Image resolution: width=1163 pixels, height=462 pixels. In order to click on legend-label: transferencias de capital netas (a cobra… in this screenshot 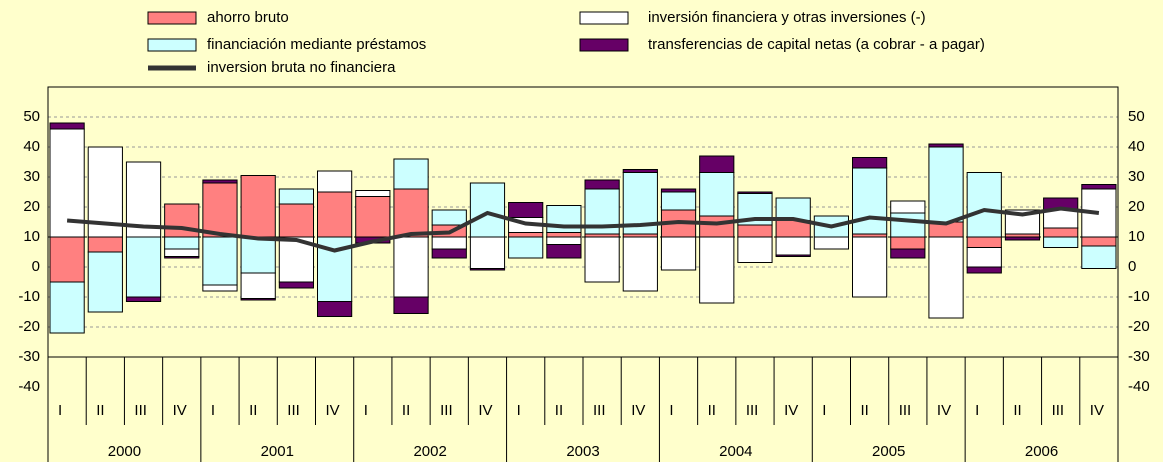, I will do `click(816, 44)`.